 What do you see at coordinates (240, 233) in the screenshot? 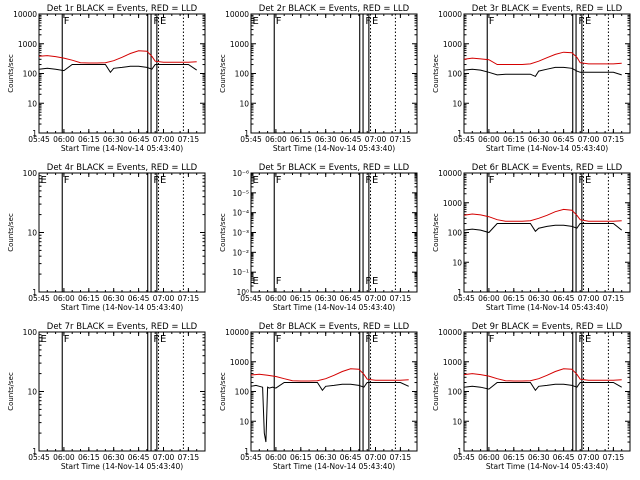
I see `y-tick-label: 10⁻³` at bounding box center [240, 233].